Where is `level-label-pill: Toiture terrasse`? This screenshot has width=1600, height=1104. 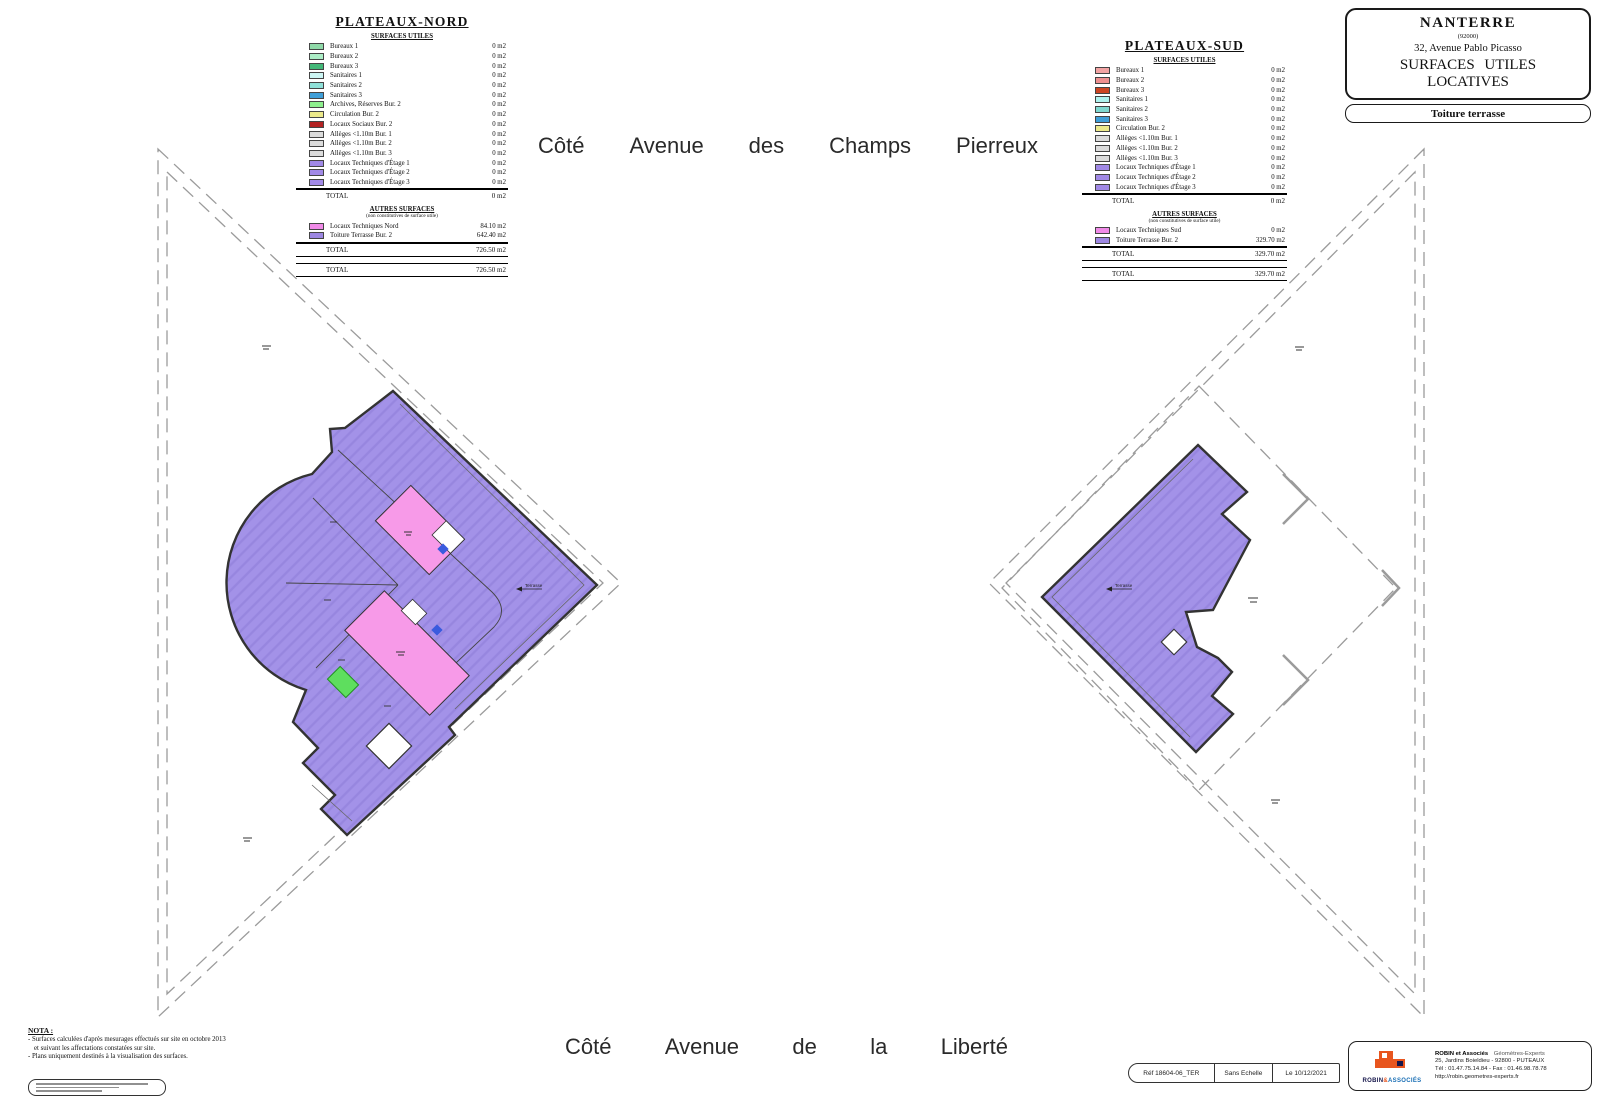
level-label-pill: Toiture terrasse is located at coordinates (1468, 113).